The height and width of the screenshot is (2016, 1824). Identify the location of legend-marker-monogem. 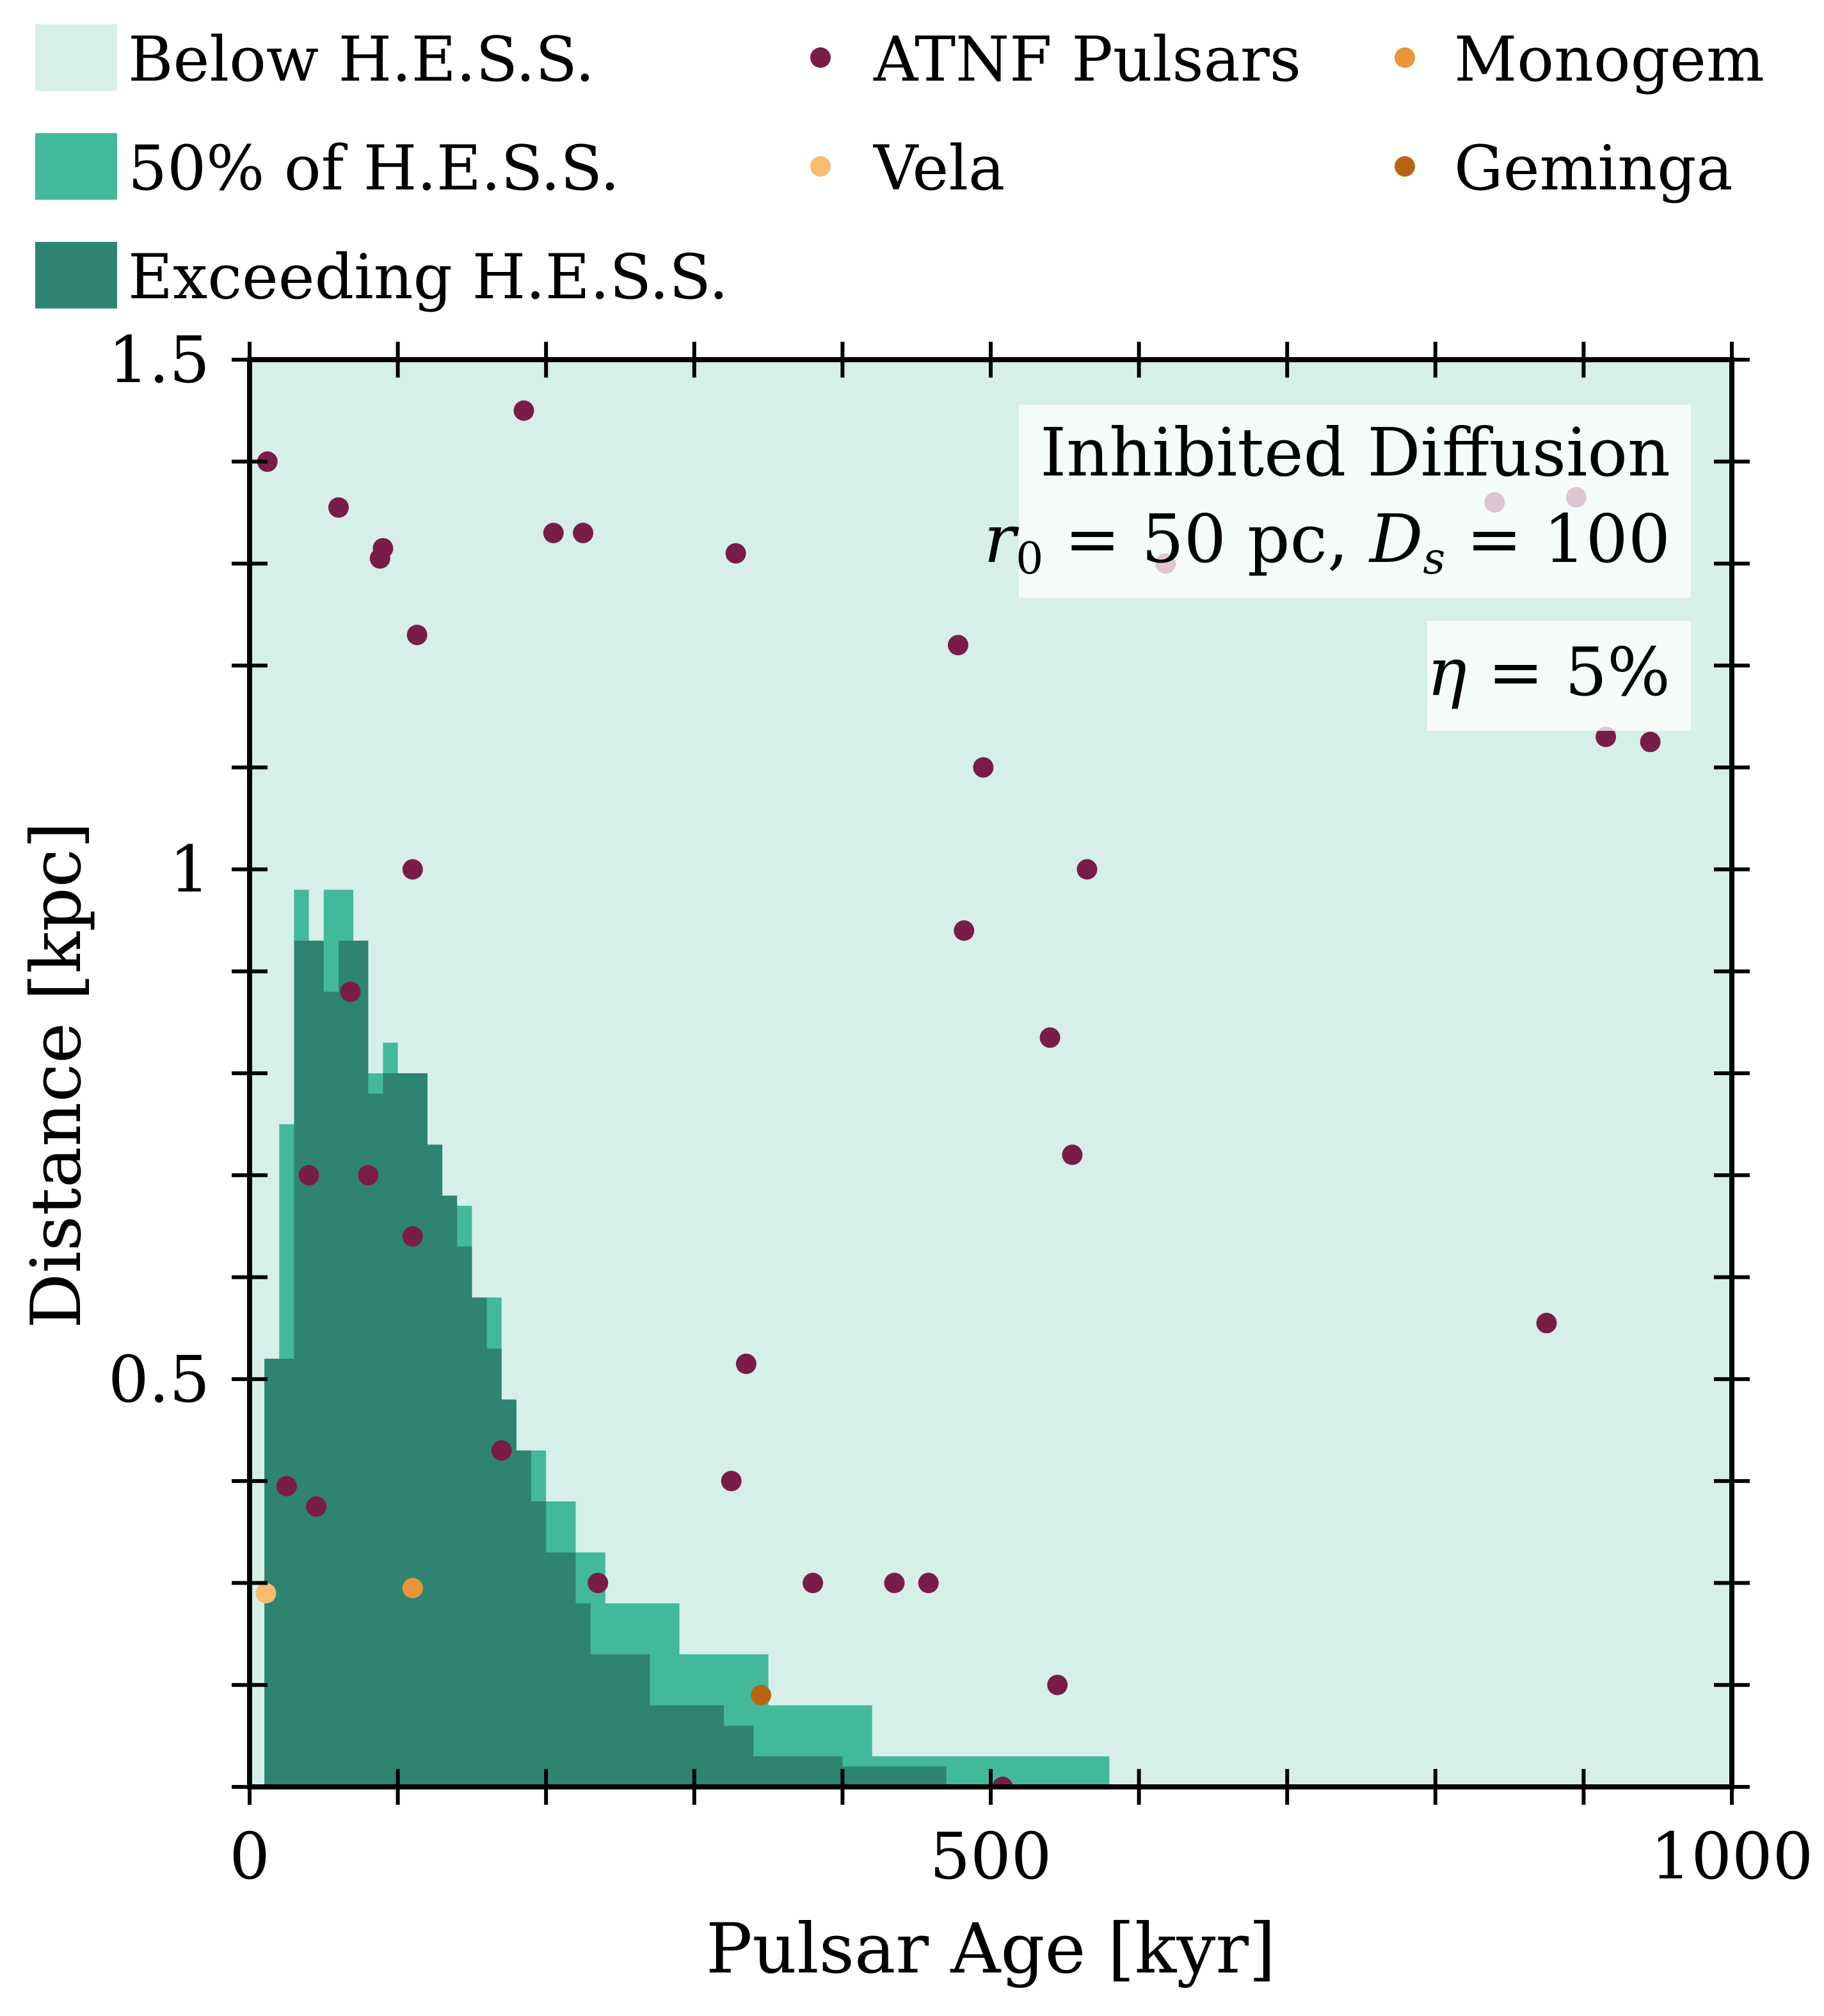
(1405, 57).